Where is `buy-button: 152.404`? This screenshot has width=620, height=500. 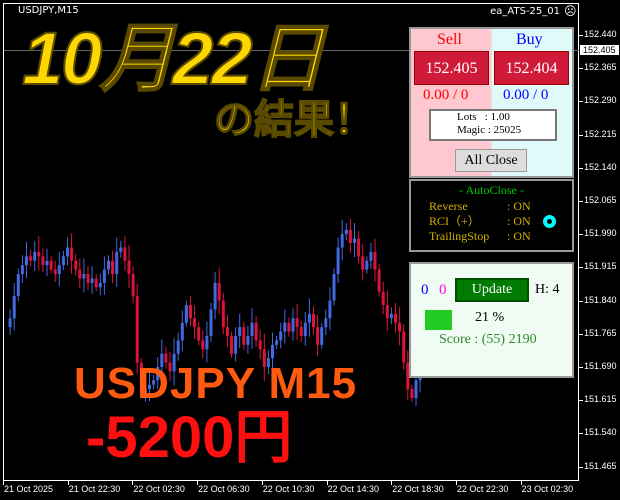
buy-button: 152.404 is located at coordinates (531, 68).